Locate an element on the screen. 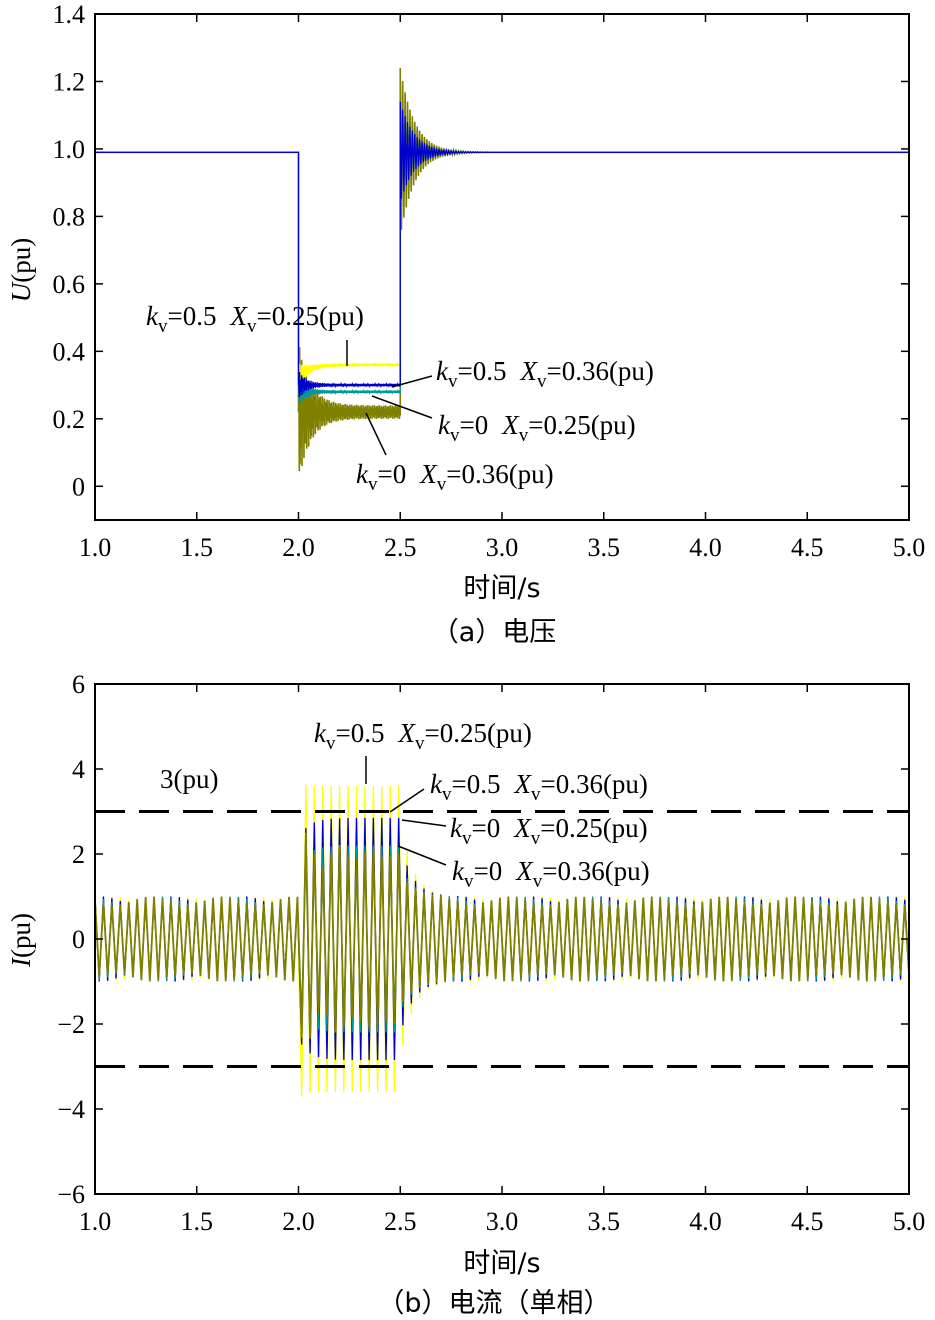  current-y-tick-label: 6 is located at coordinates (78, 684).